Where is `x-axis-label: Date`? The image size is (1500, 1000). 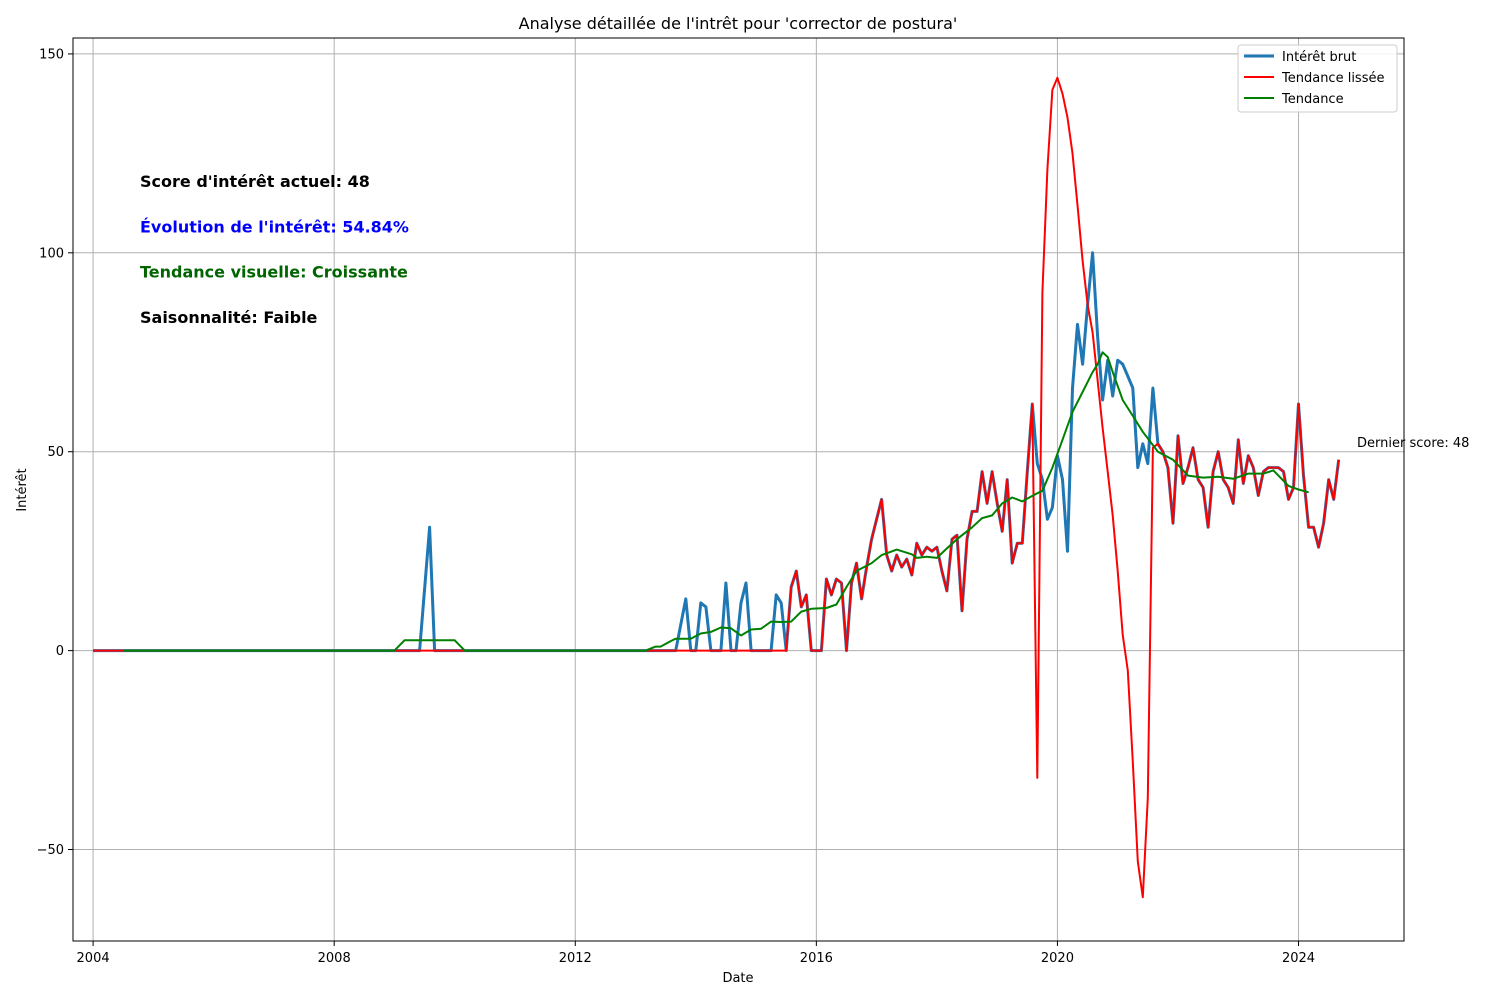 x-axis-label: Date is located at coordinates (737, 978).